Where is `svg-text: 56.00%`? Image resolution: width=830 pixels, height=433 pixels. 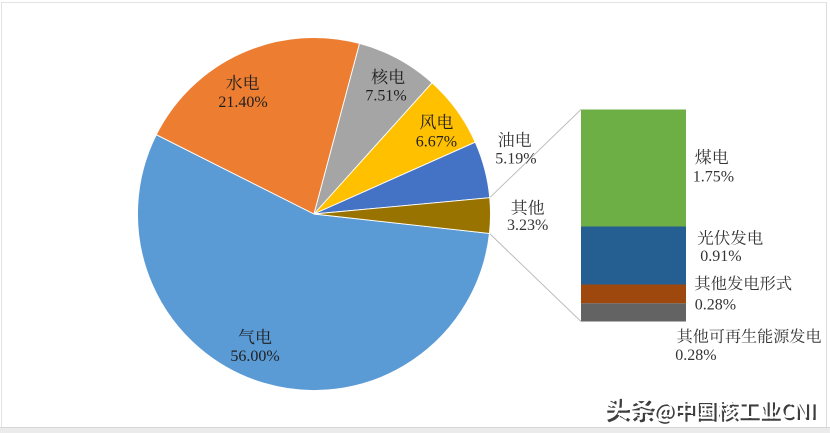 svg-text: 56.00% is located at coordinates (254, 356).